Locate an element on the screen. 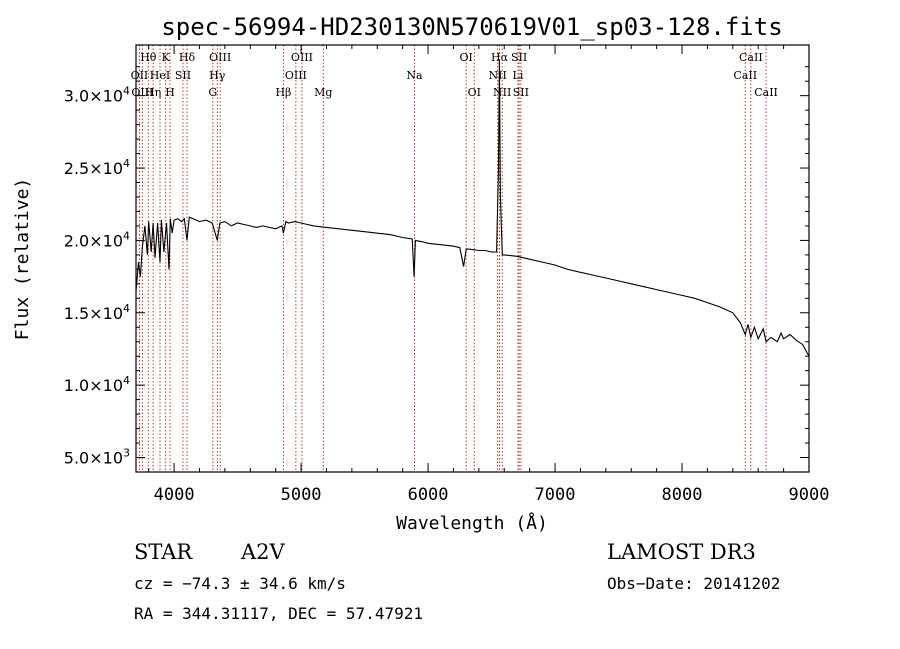 The width and height of the screenshot is (900, 649). x-tick-label: 6000 is located at coordinates (428, 495).